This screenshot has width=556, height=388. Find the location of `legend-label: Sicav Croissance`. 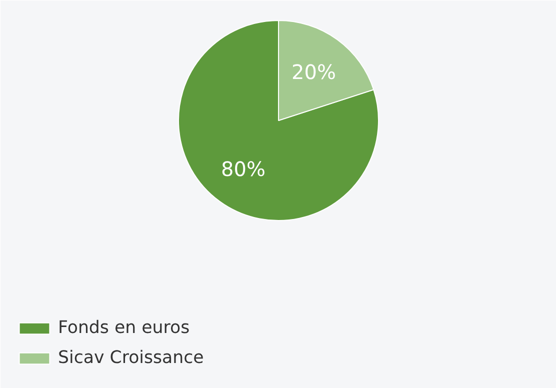

legend-label: Sicav Croissance is located at coordinates (131, 358).